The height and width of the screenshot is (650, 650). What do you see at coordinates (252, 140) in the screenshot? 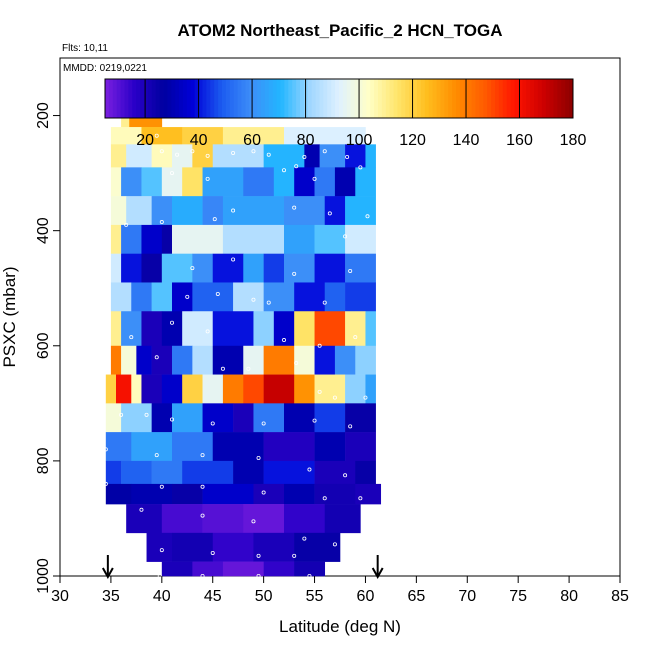
I see `colorbar-tick-label: 60` at bounding box center [252, 140].